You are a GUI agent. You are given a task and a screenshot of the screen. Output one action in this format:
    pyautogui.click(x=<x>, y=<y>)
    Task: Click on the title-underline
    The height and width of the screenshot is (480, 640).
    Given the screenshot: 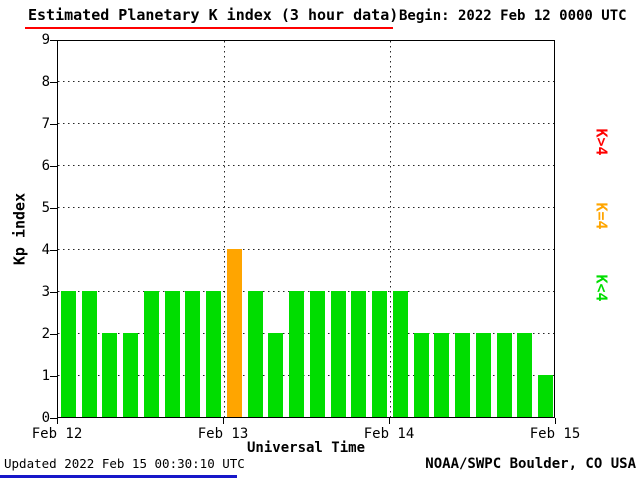 What is the action you would take?
    pyautogui.click(x=209, y=28)
    